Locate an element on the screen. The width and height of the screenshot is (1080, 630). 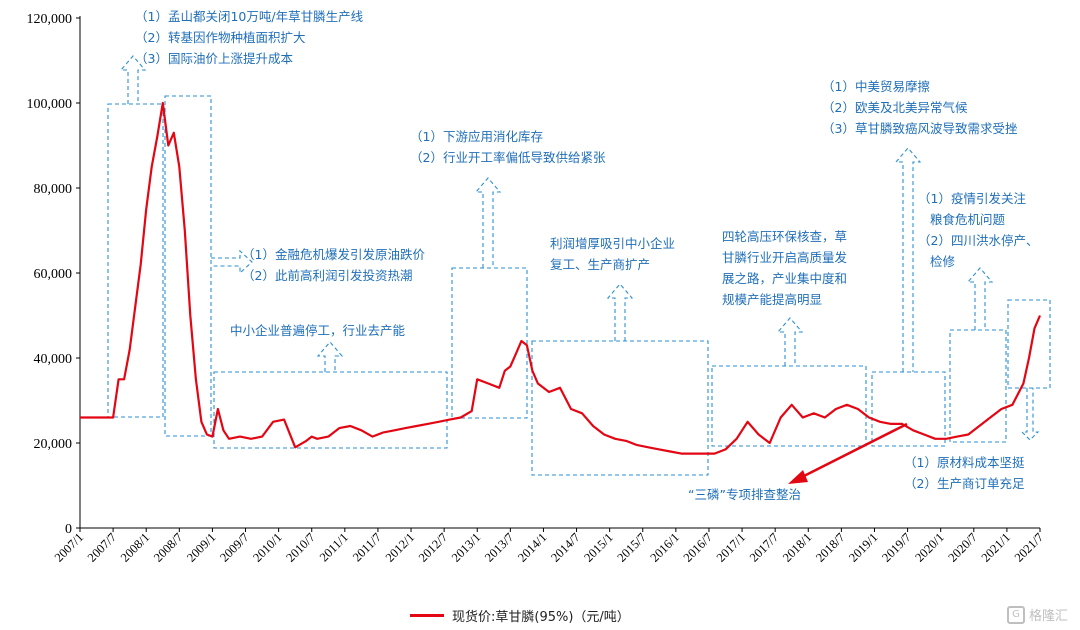
x-tick-label: 2009/1 is located at coordinates (201, 547).